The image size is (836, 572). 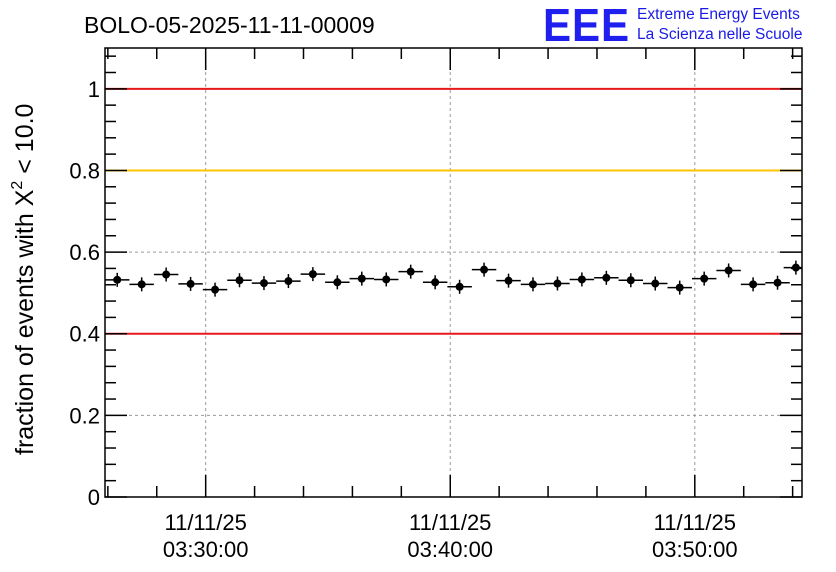 I want to click on y-tick-label: 0.8, so click(x=84, y=170).